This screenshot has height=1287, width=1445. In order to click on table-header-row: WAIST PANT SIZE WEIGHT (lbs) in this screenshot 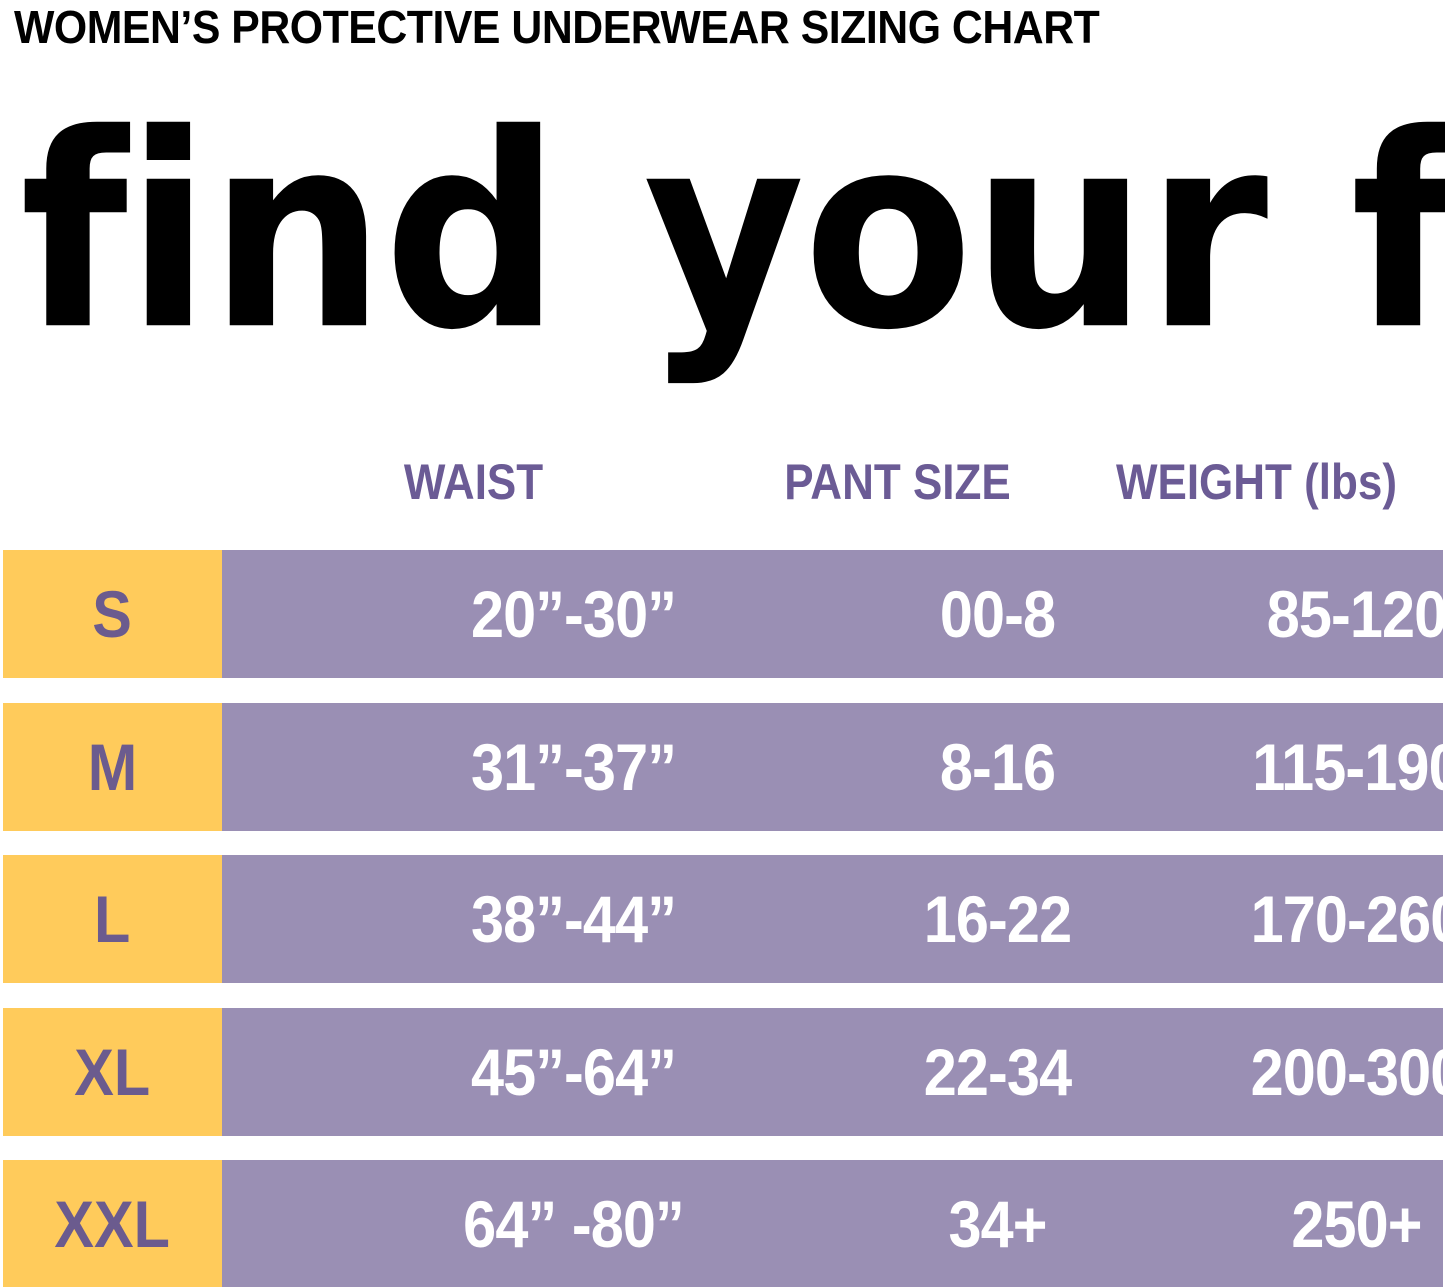, I will do `click(722, 491)`.